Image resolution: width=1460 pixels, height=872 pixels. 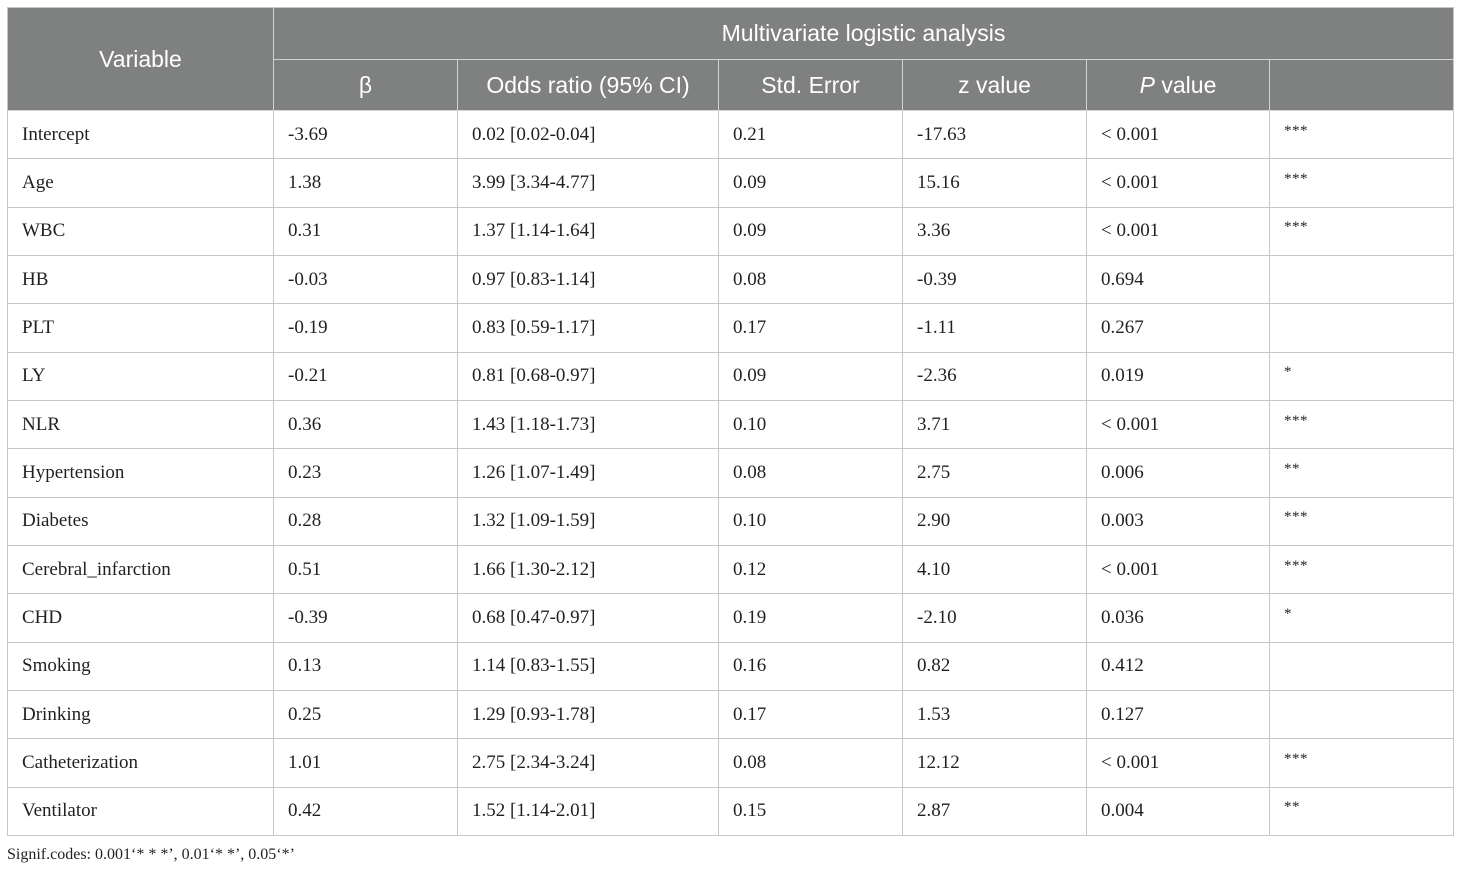 What do you see at coordinates (588, 134) in the screenshot?
I see `odds-ratio-cell: 0.02 [0.02-0.04]` at bounding box center [588, 134].